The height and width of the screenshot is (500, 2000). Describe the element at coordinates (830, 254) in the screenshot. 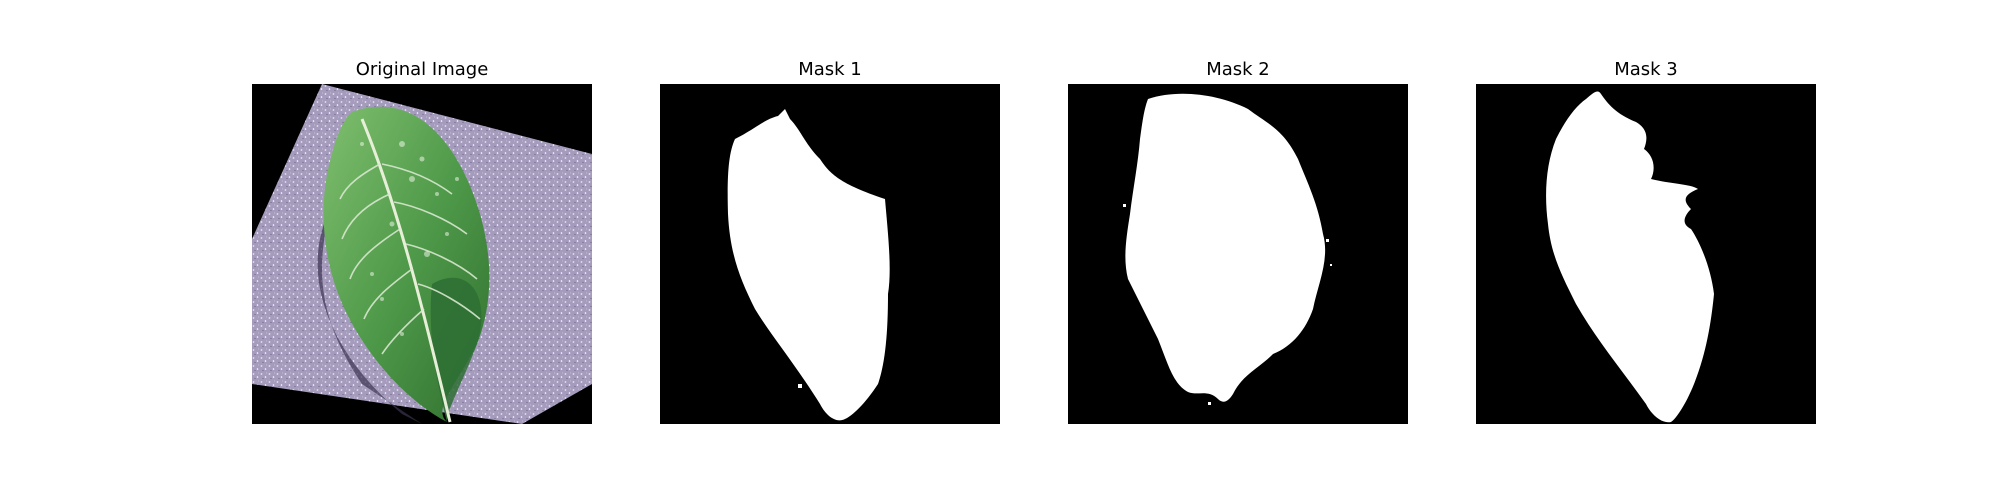

I see `mask-1-image` at that location.